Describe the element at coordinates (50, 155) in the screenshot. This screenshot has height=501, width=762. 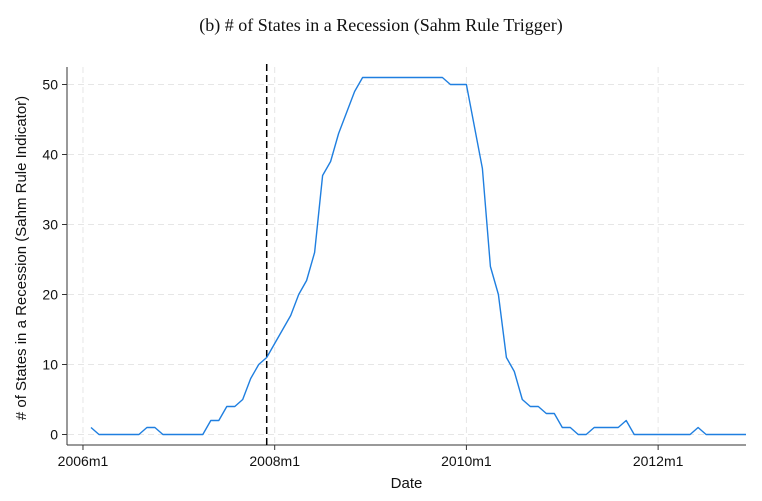
I see `y-tick-label: 40` at that location.